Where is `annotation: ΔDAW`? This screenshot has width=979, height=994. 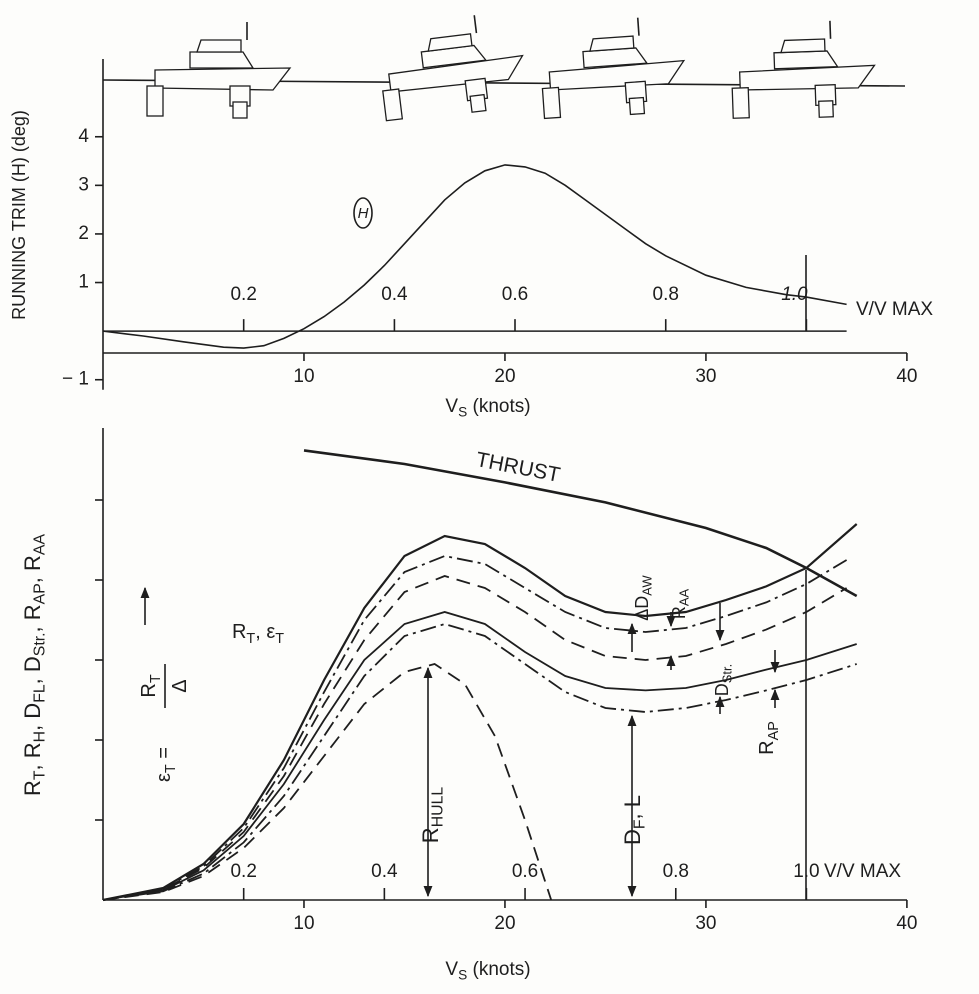 annotation: ΔDAW is located at coordinates (643, 598).